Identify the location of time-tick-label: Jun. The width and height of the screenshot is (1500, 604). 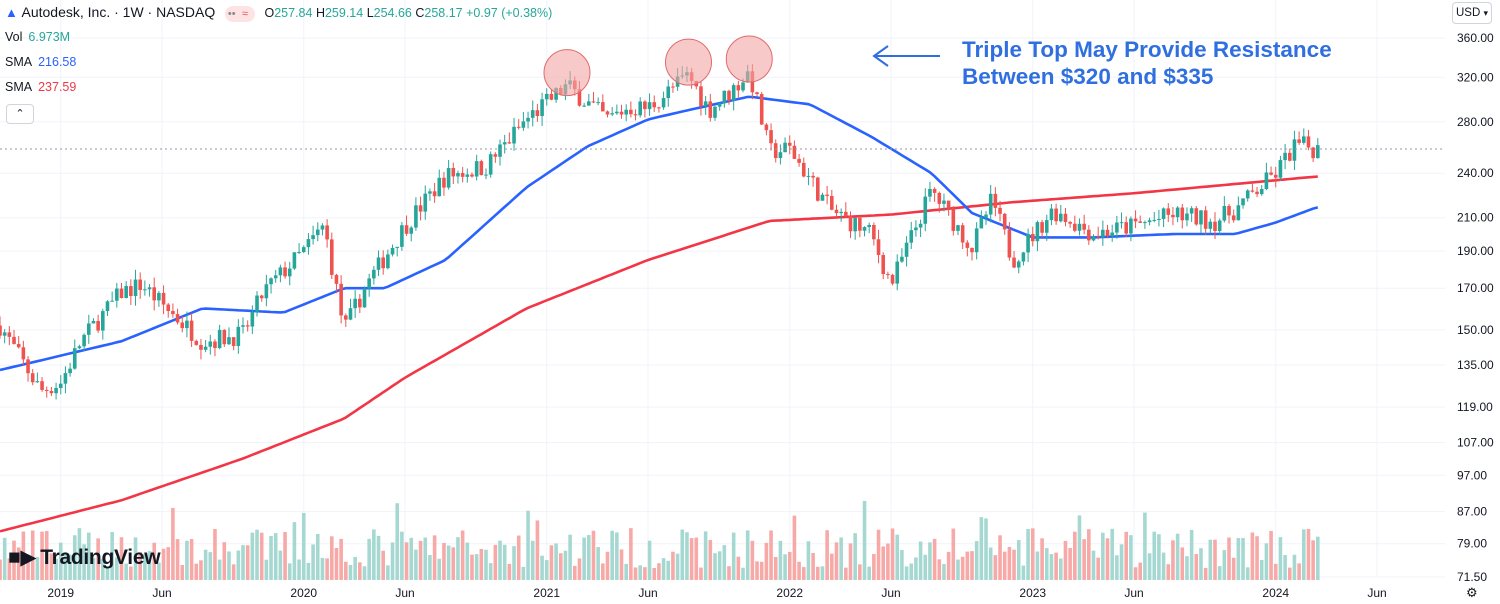
(161, 593).